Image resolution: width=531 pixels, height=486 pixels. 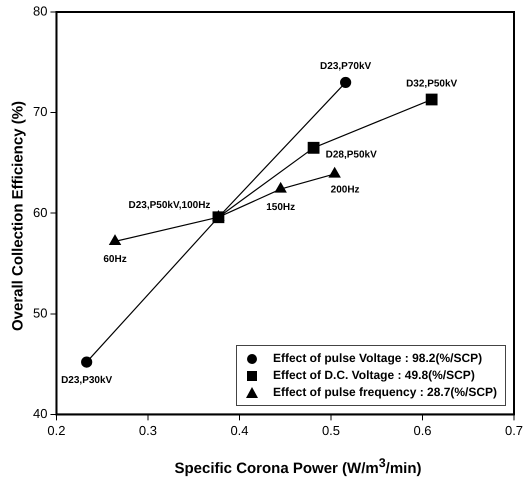 I want to click on annotation: 200Hz, so click(x=345, y=190).